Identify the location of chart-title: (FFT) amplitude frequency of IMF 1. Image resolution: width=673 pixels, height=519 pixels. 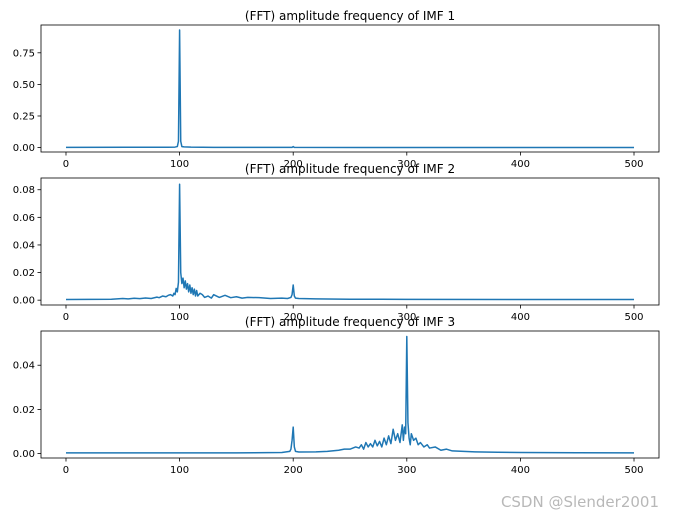
(350, 16).